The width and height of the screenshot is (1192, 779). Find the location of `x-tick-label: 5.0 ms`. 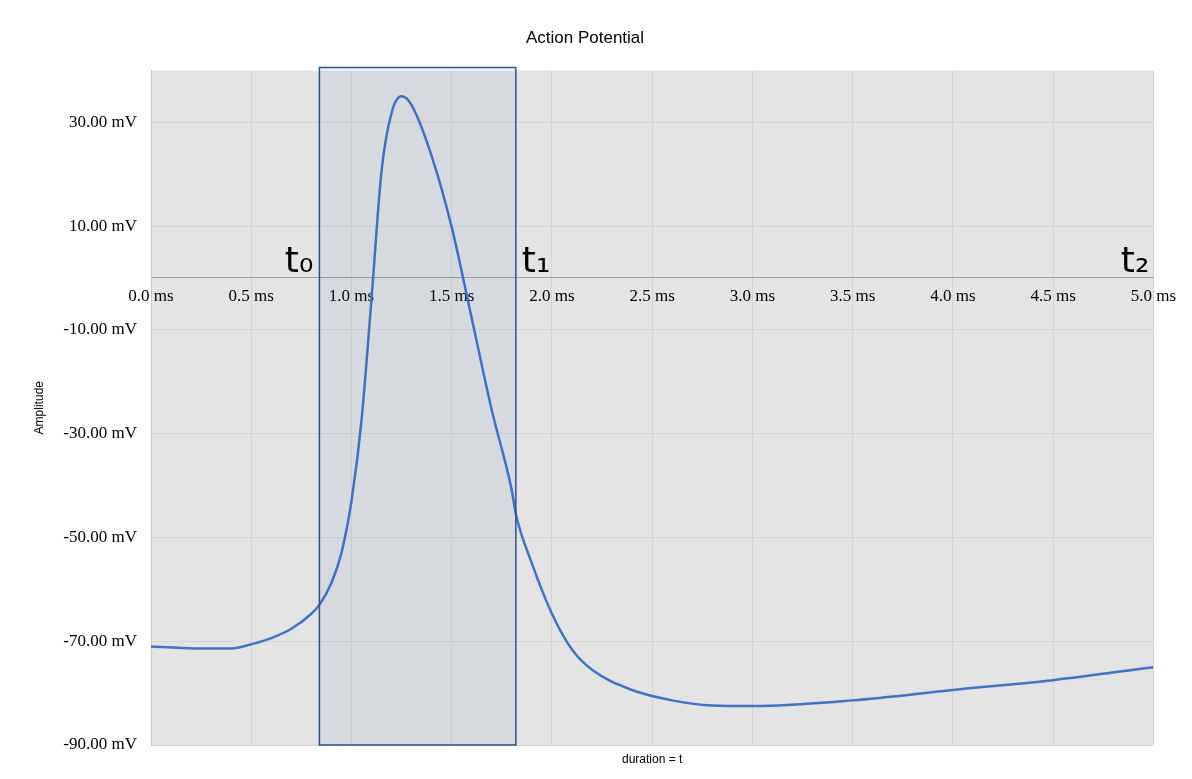

x-tick-label: 5.0 ms is located at coordinates (1153, 295).